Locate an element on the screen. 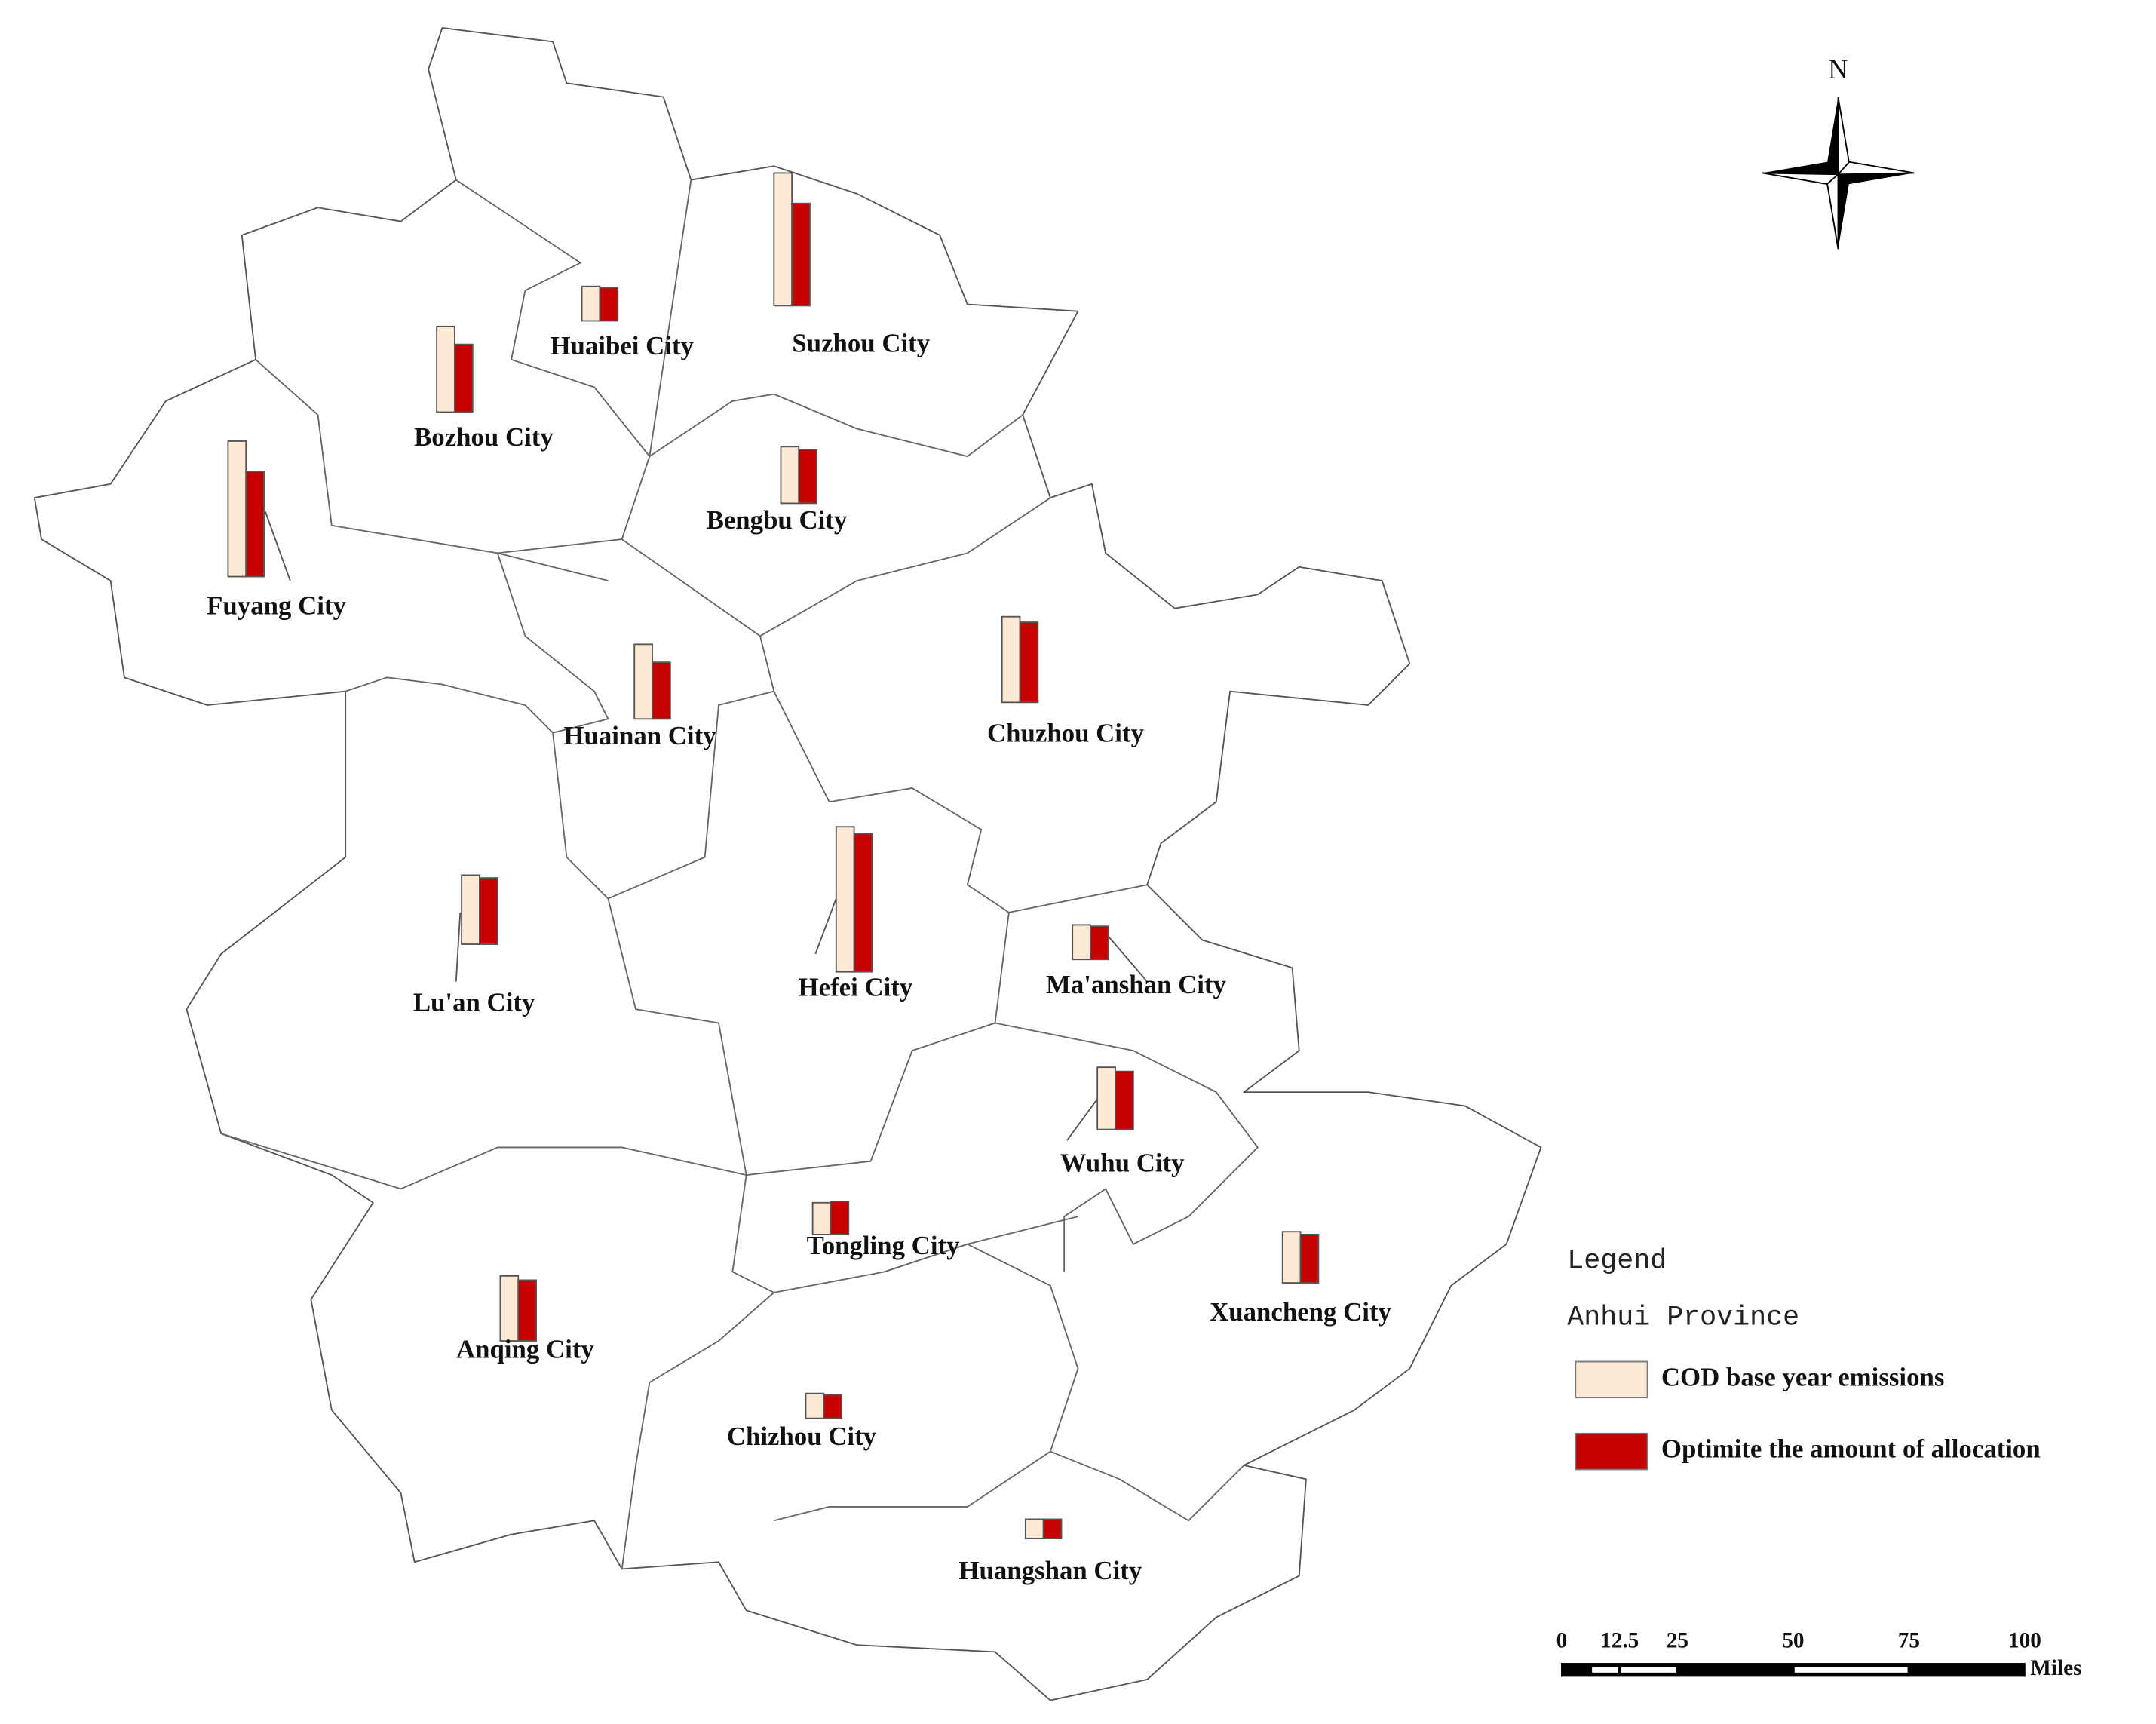 This screenshot has width=2156, height=1724. city-label: Chizhou City is located at coordinates (802, 1436).